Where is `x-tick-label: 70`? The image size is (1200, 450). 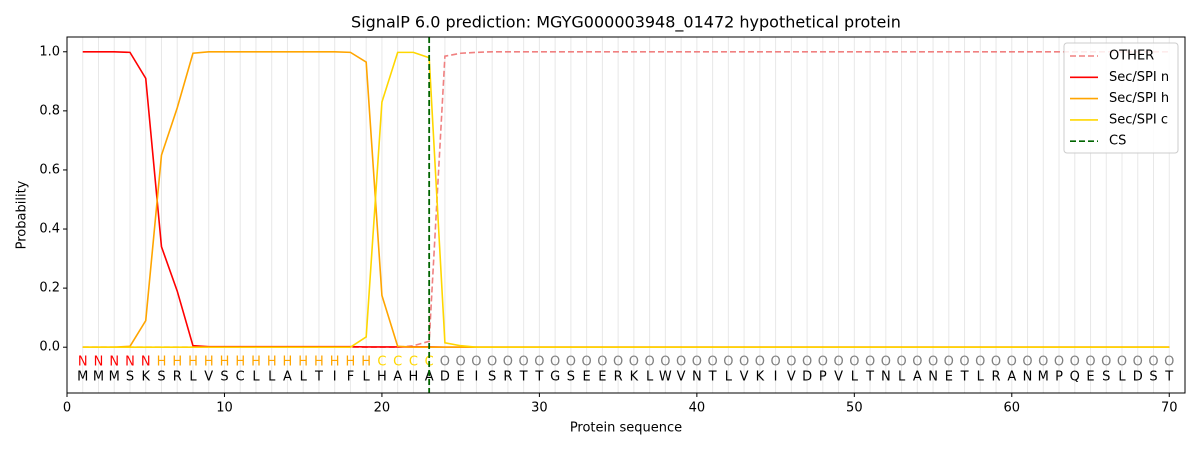 x-tick-label: 70 is located at coordinates (1169, 408).